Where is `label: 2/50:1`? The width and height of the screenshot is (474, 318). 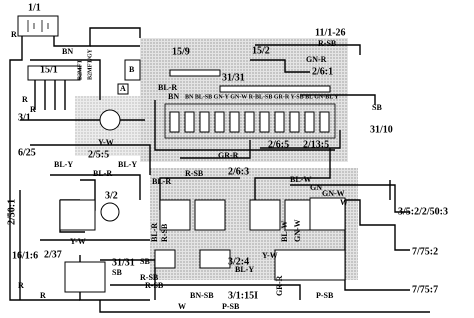 label: 2/50:1 is located at coordinates (11, 212).